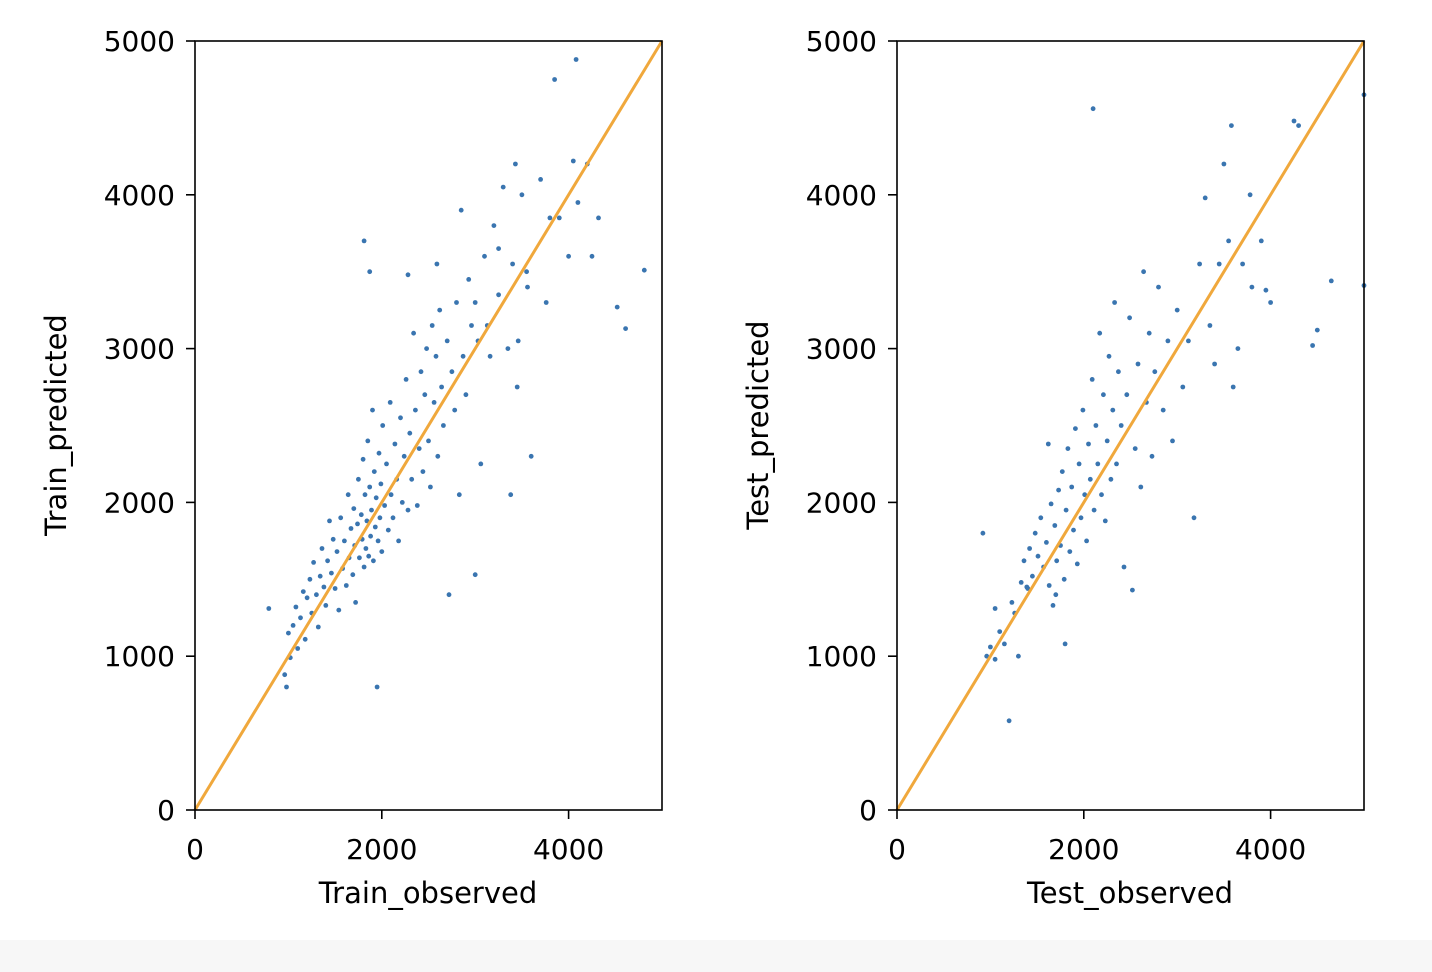 The width and height of the screenshot is (1432, 972). I want to click on left-xtick-label: 0, so click(195, 849).